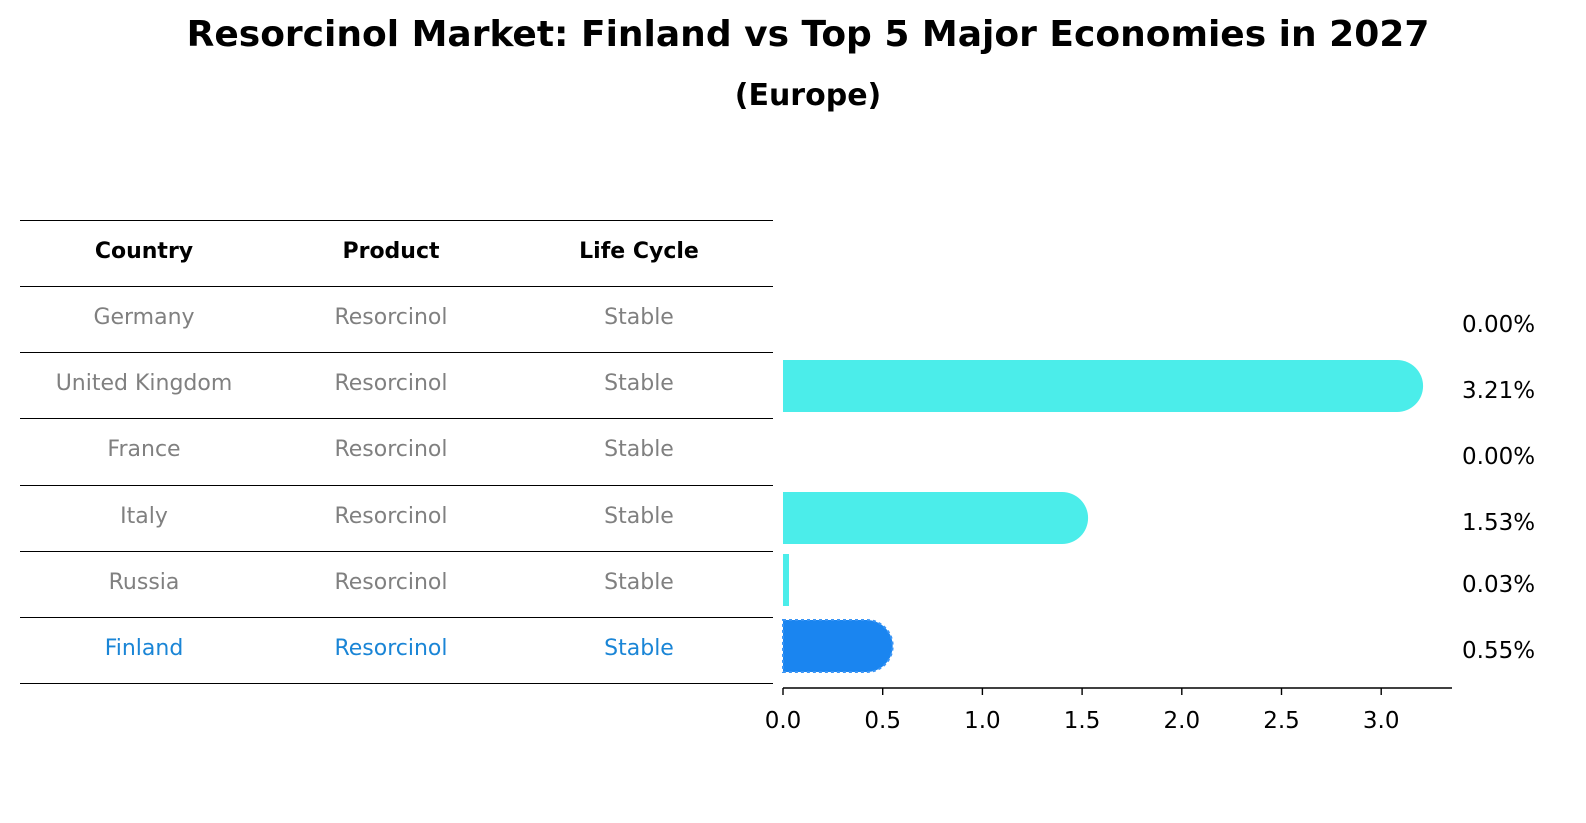 This screenshot has width=1586, height=823. What do you see at coordinates (1281, 721) in the screenshot?
I see `x-tick-label: 2.5` at bounding box center [1281, 721].